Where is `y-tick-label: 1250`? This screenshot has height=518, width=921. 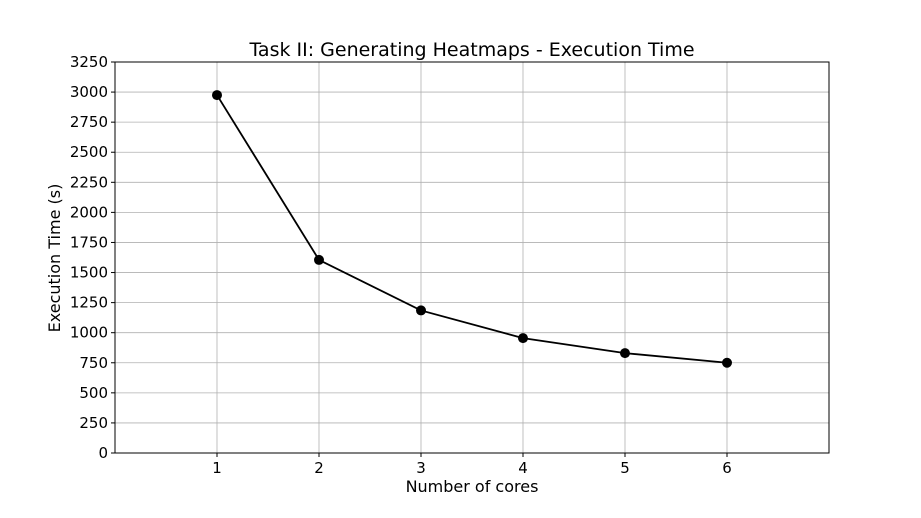
y-tick-label: 1250 is located at coordinates (89, 303).